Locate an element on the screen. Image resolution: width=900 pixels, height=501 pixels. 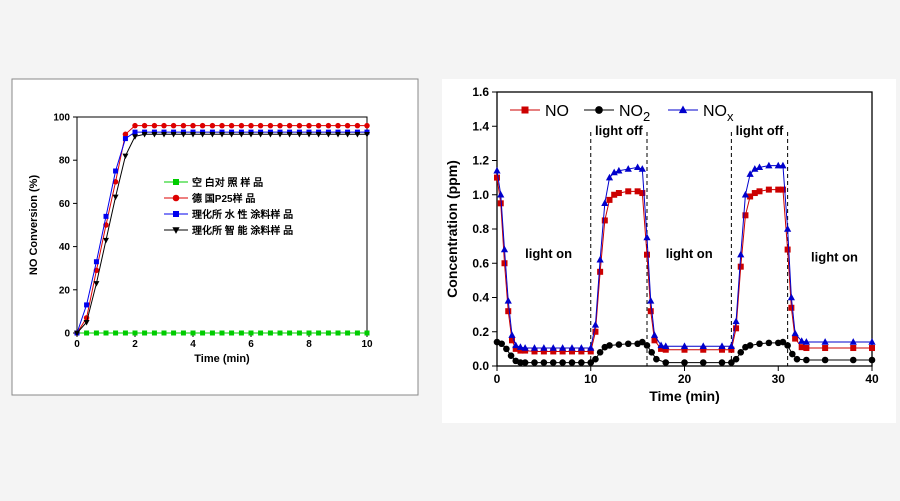
legend-entry: 空 白对 照 样 品 is located at coordinates (227, 182).